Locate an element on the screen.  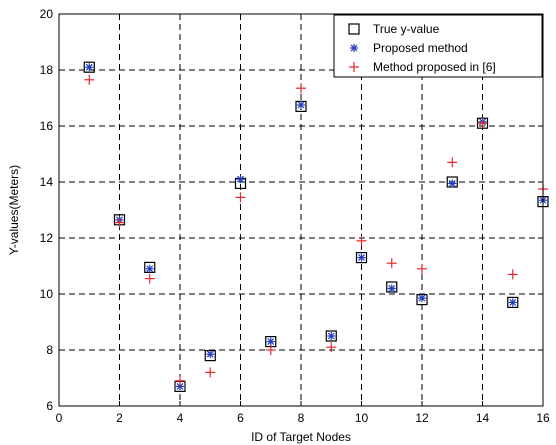
x-tick-label: 2 is located at coordinates (119, 418).